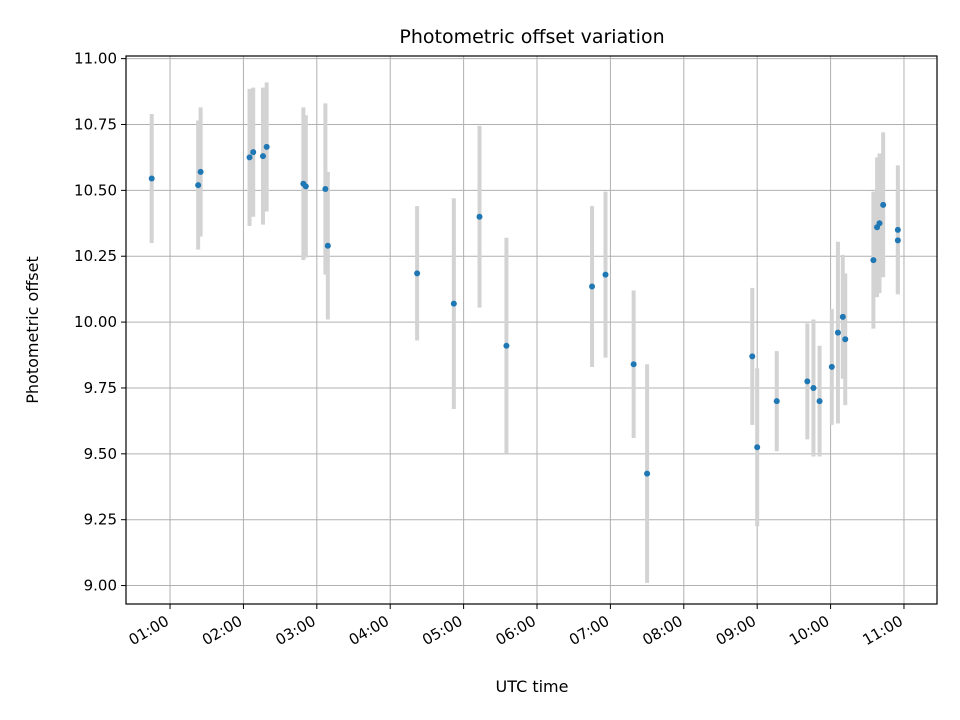  I want to click on y-tick-label: 9.50, so click(100, 454).